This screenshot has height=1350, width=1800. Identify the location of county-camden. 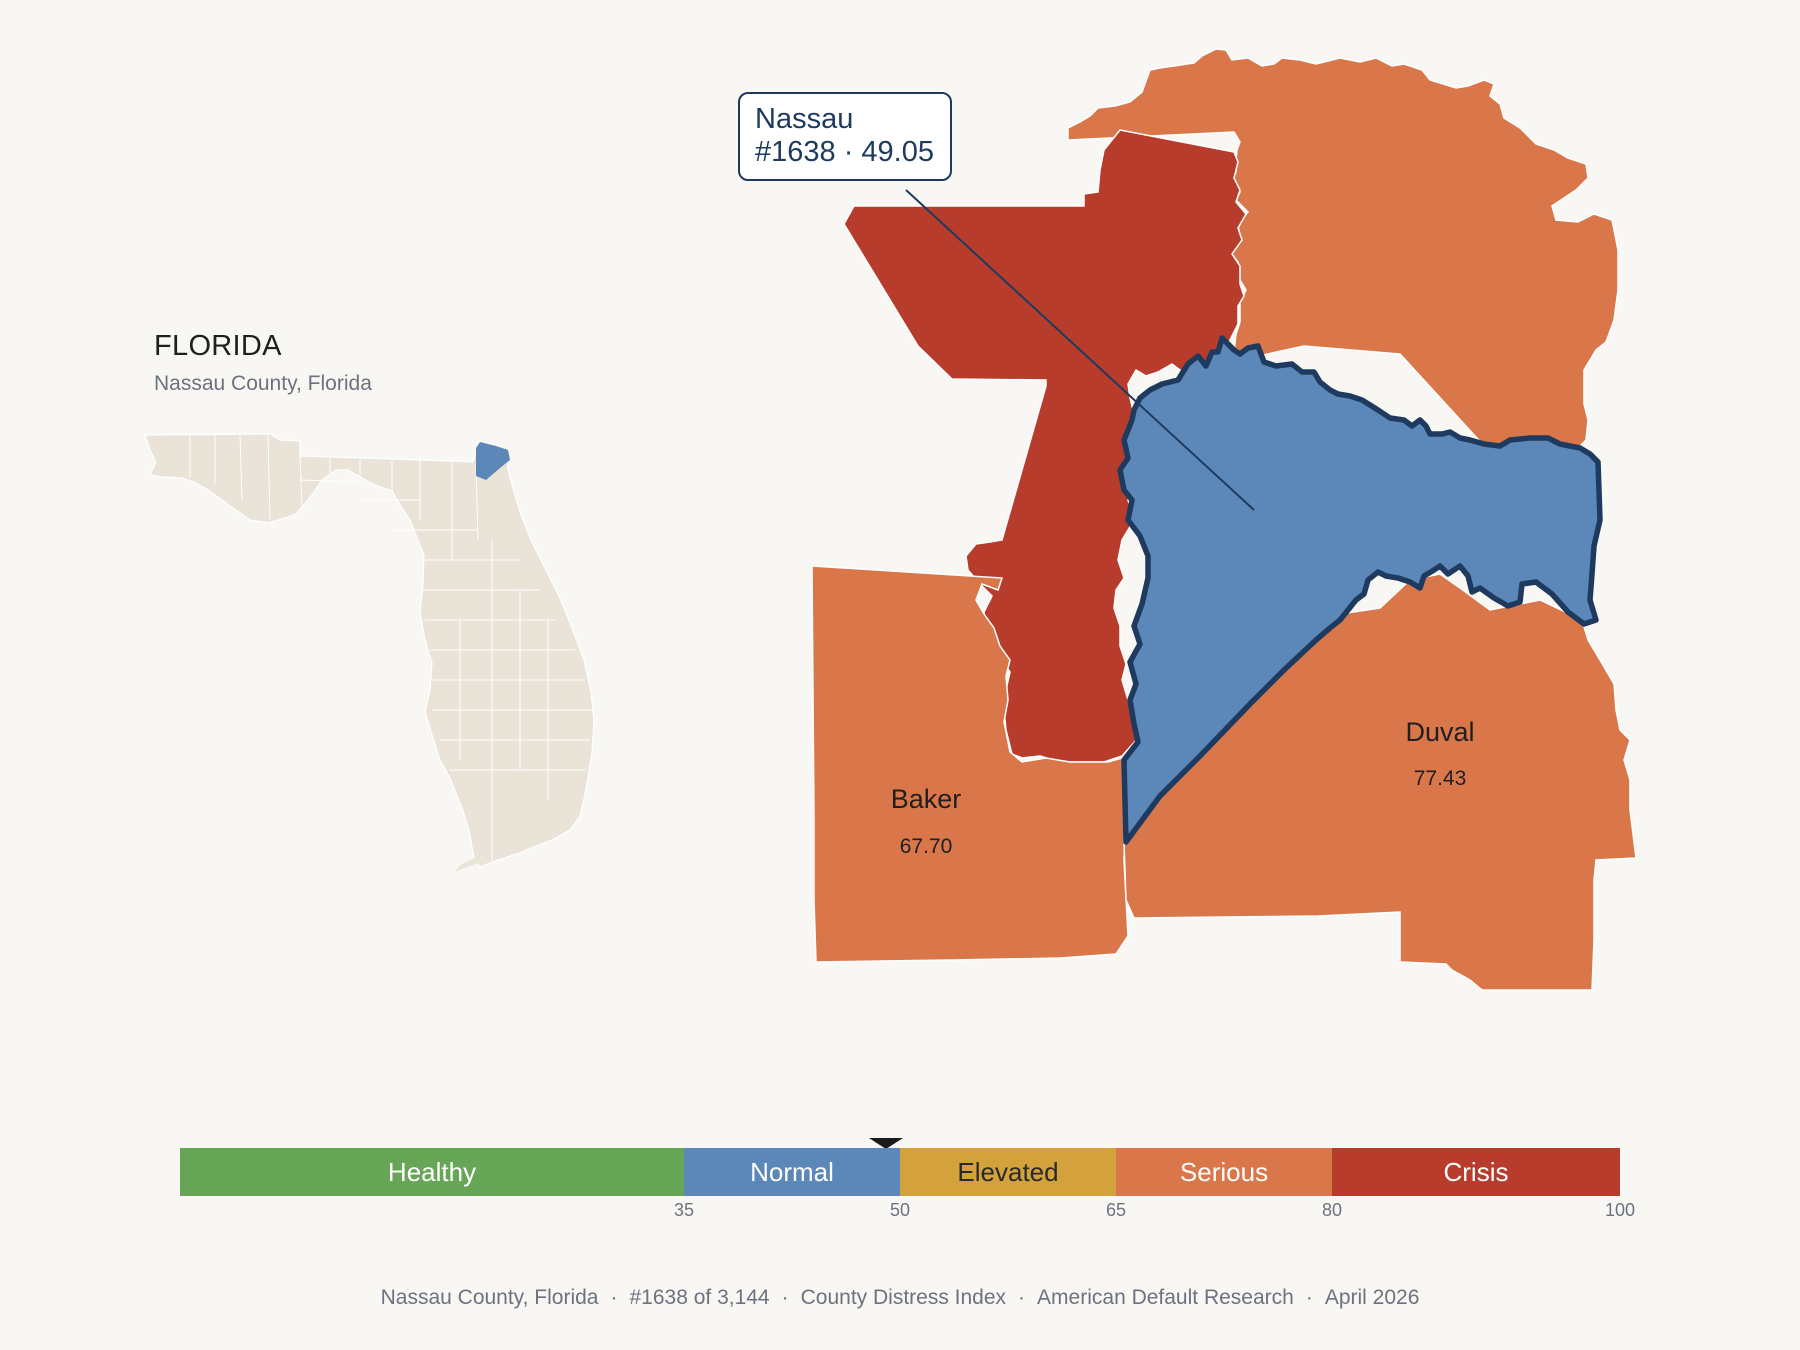
(1343, 250).